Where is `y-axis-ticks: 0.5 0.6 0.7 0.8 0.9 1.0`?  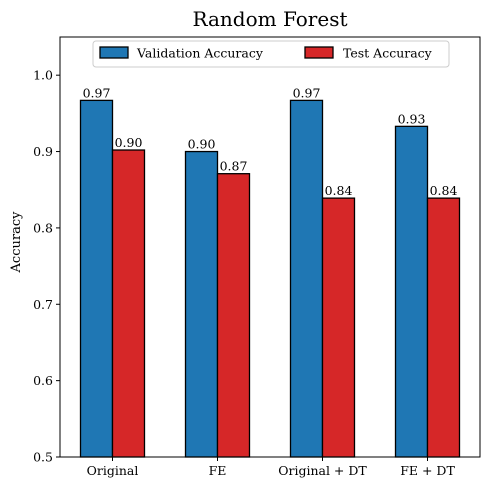 y-axis-ticks: 0.5 0.6 0.7 0.8 0.9 1.0 is located at coordinates (46, 266).